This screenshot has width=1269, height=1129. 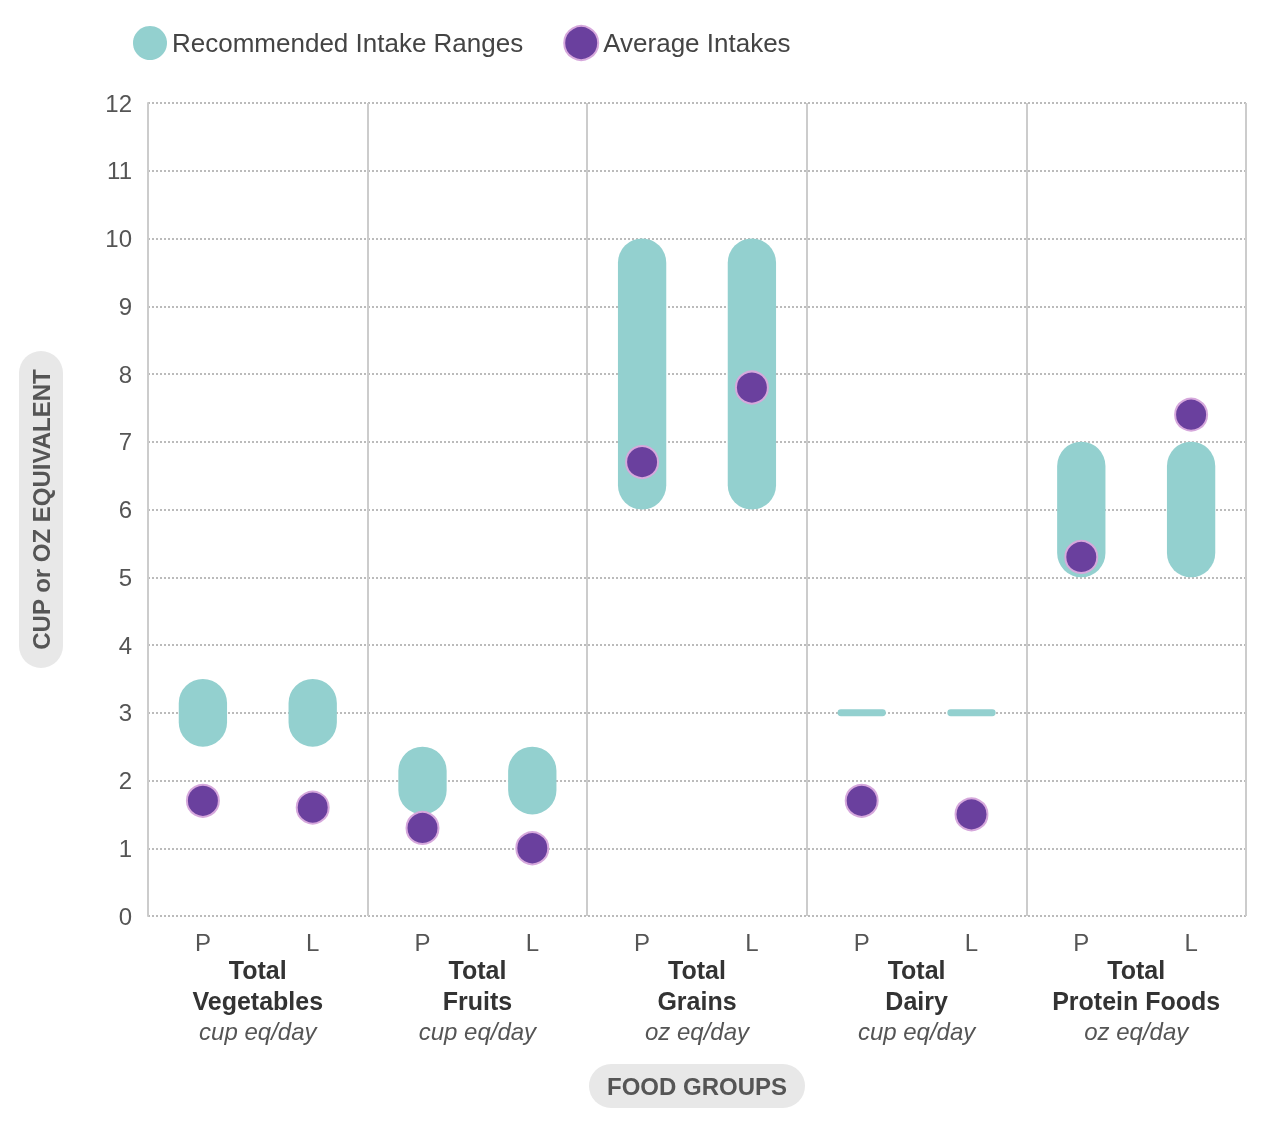 What do you see at coordinates (118, 238) in the screenshot?
I see `y-tick-label: 10` at bounding box center [118, 238].